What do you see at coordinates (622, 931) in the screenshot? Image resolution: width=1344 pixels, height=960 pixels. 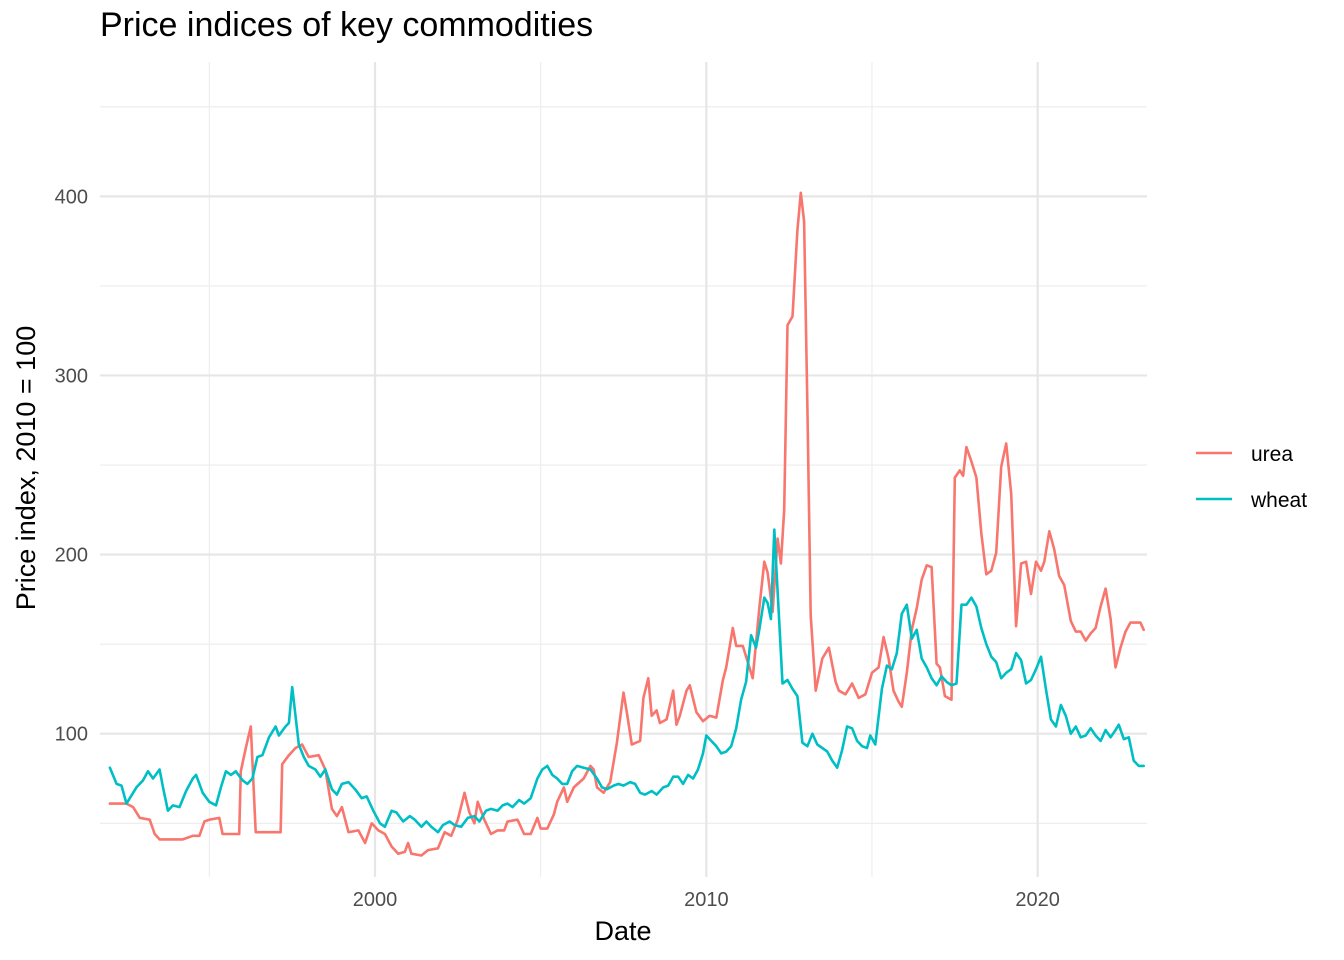 I see `x-axis-title: Date` at bounding box center [622, 931].